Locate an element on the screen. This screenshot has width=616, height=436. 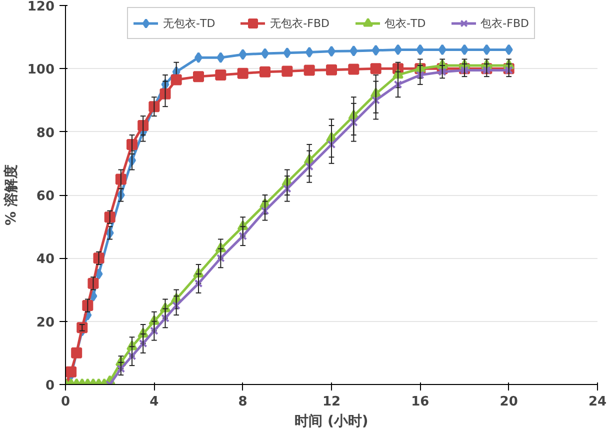
y-tick-label: 100 is located at coordinates (41, 70).